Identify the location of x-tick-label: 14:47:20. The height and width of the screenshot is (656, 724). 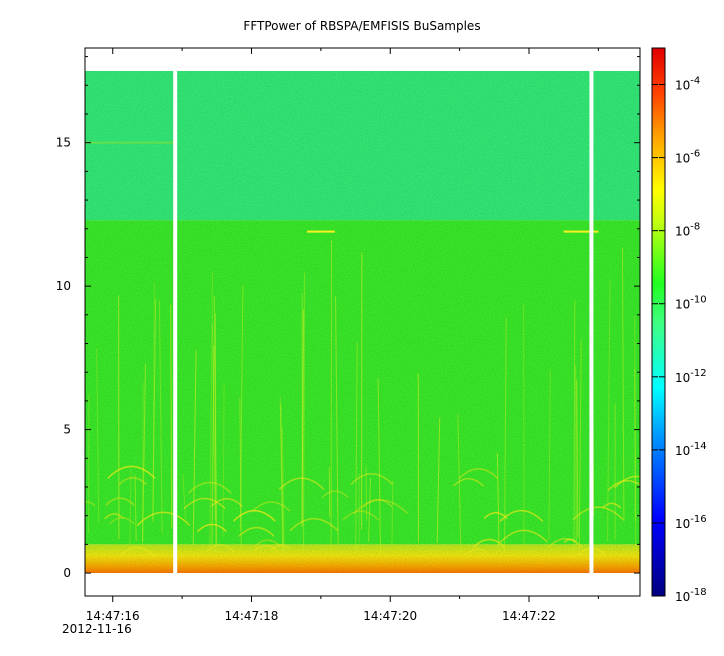
(390, 616).